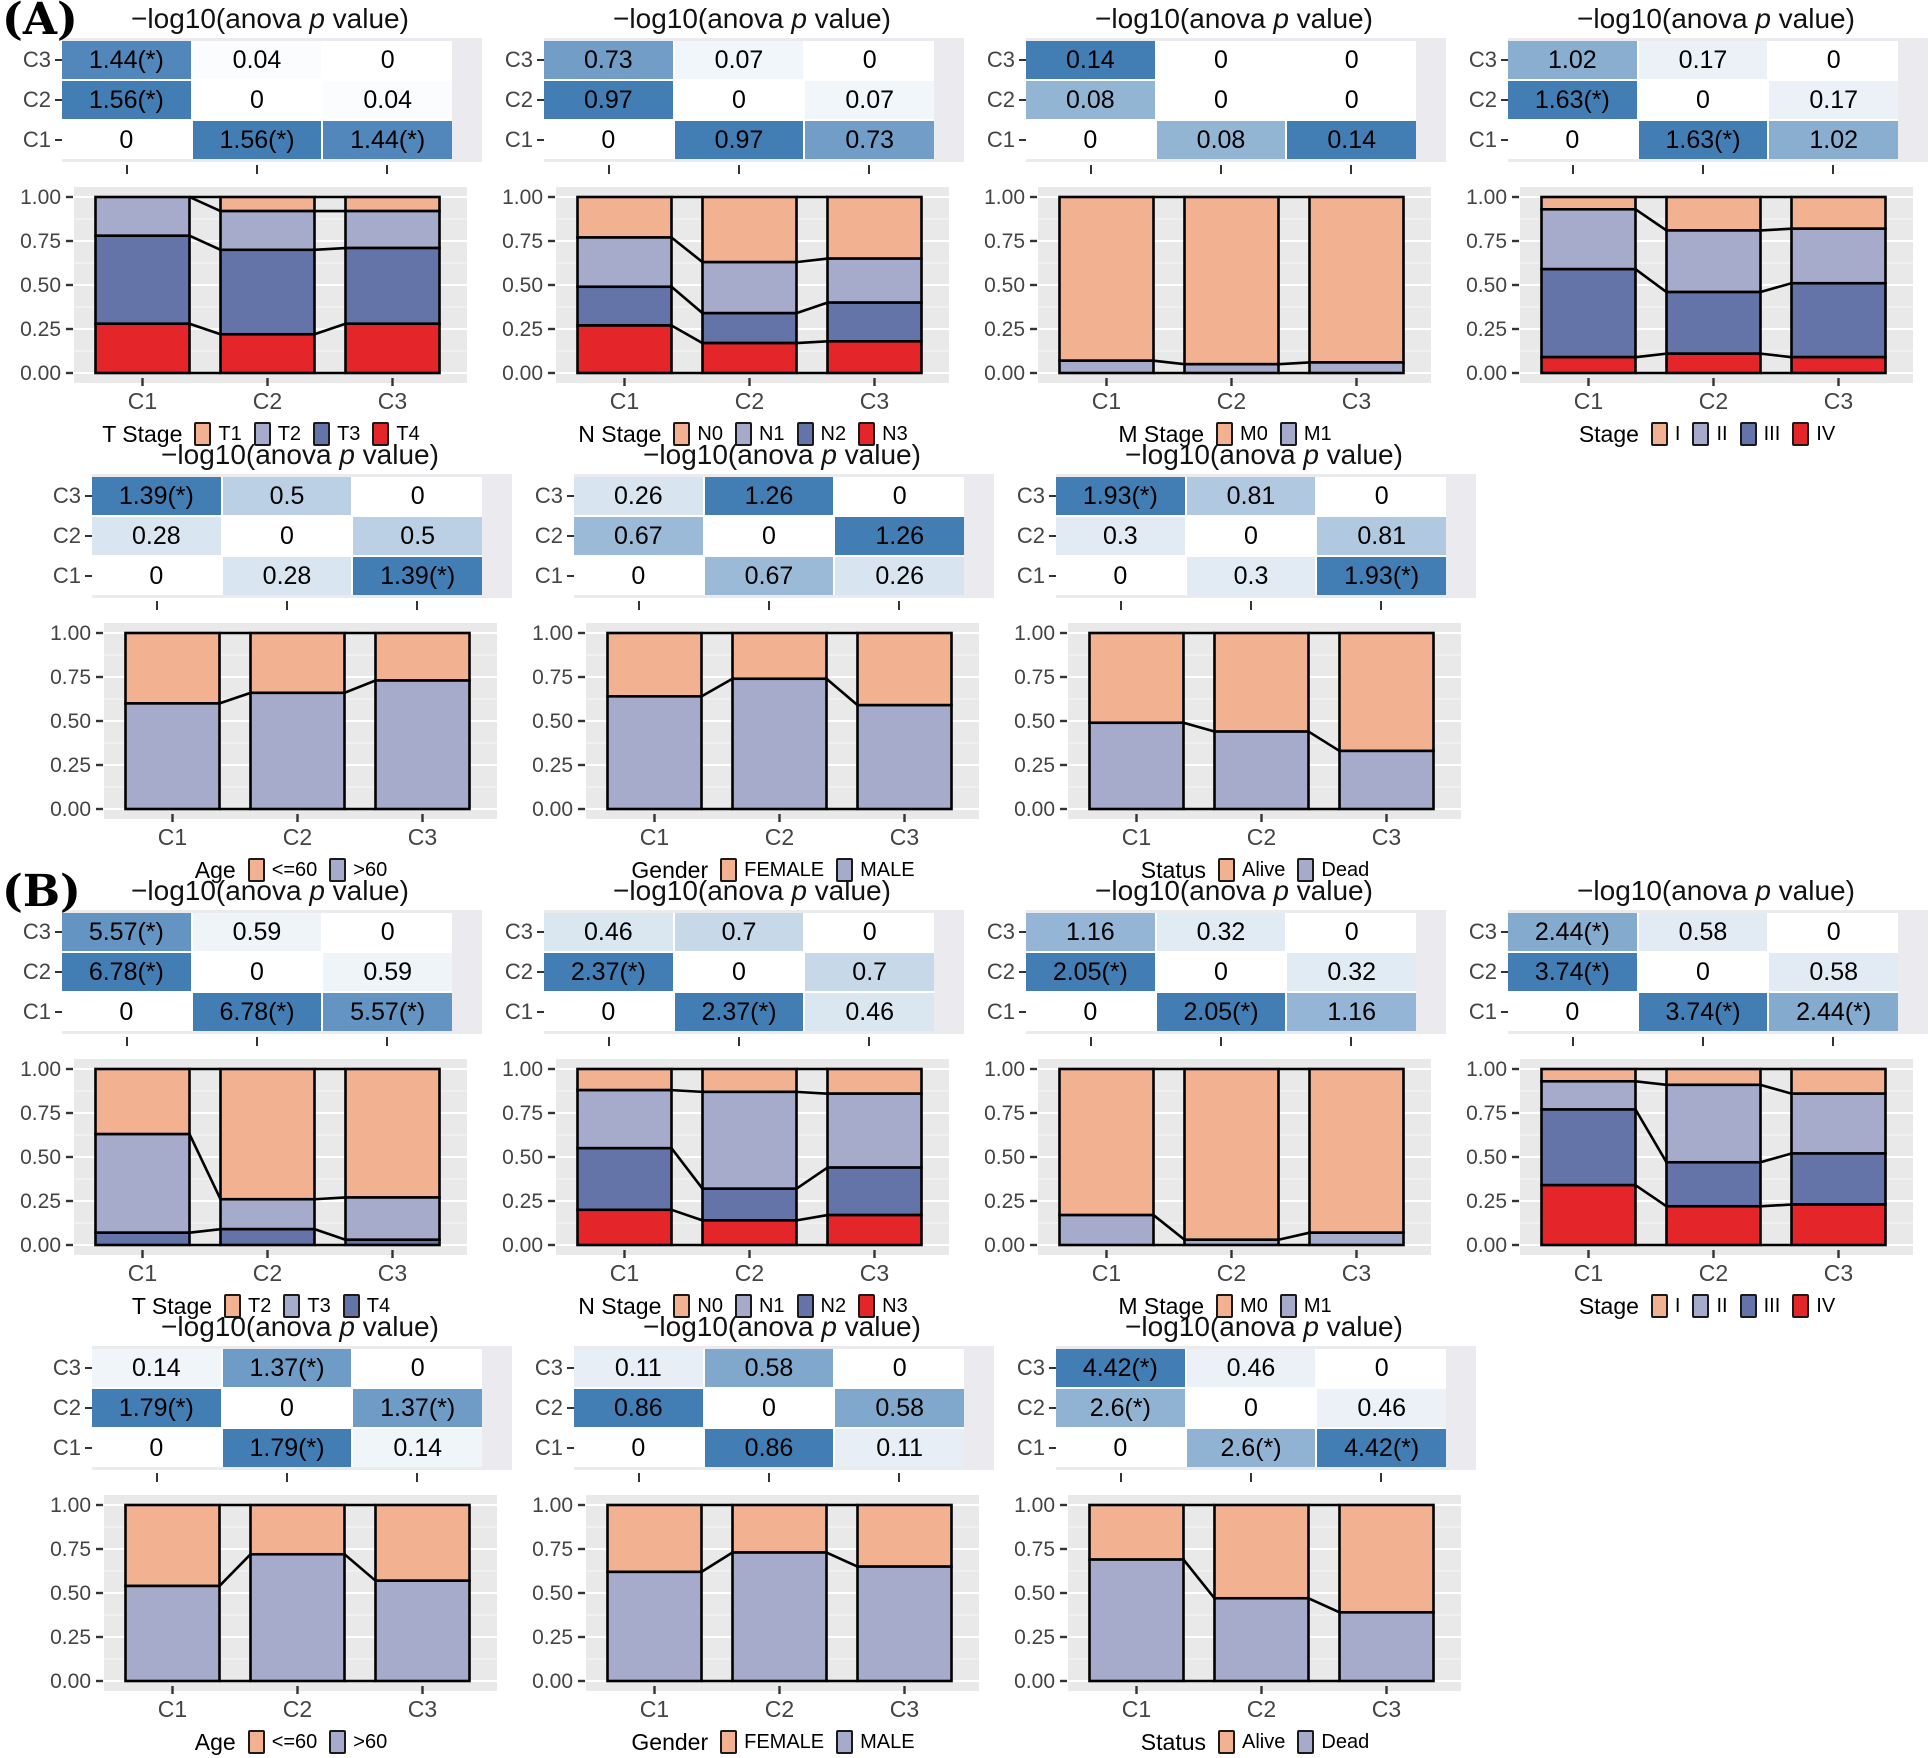 This screenshot has height=1758, width=1929. Describe the element at coordinates (1106, 1142) in the screenshot. I see `bar-segment-M0` at that location.